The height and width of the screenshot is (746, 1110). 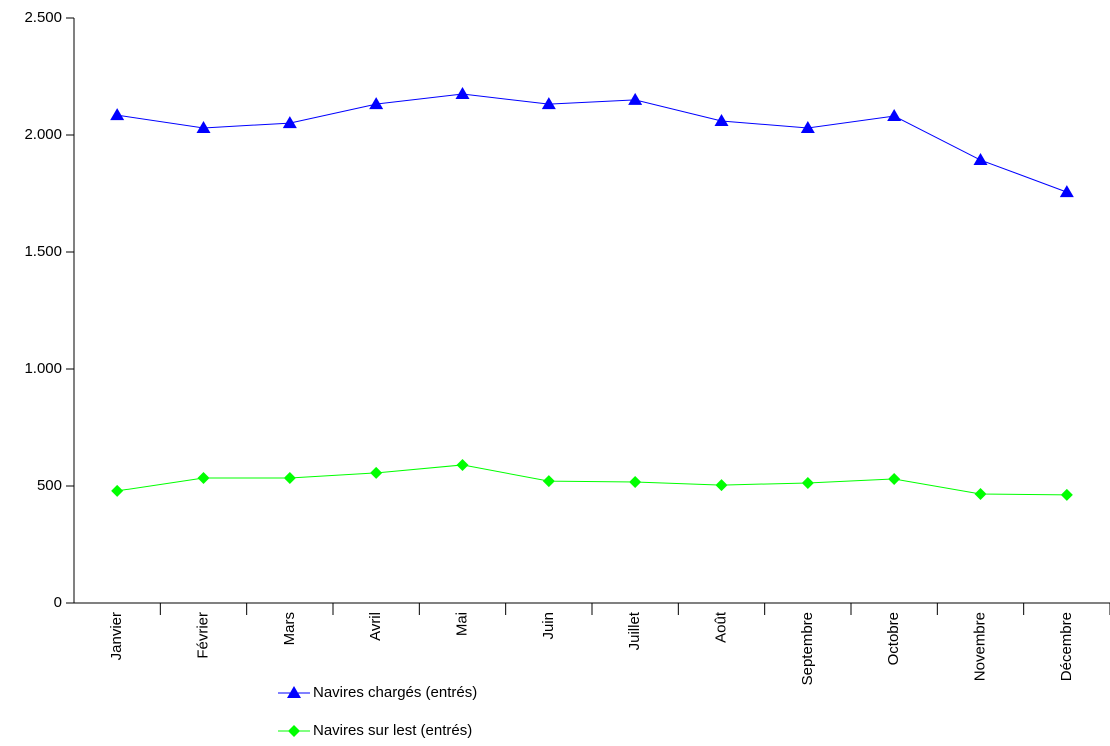 I want to click on x-tick-label: Septembre, so click(x=807, y=648).